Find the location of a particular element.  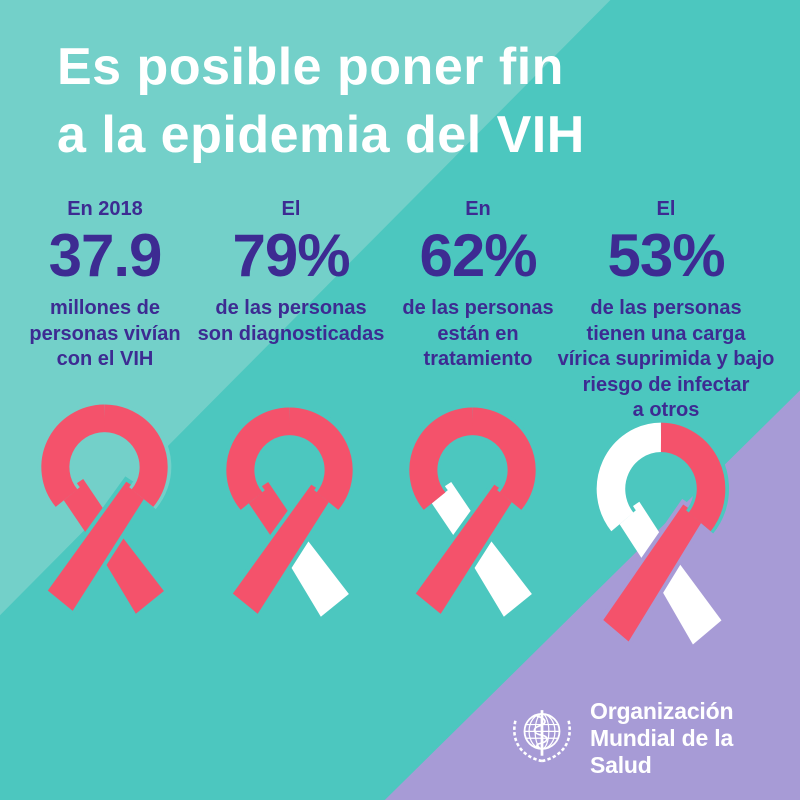

who-logo-text: Organización Mundial de la Salud is located at coordinates (695, 738).